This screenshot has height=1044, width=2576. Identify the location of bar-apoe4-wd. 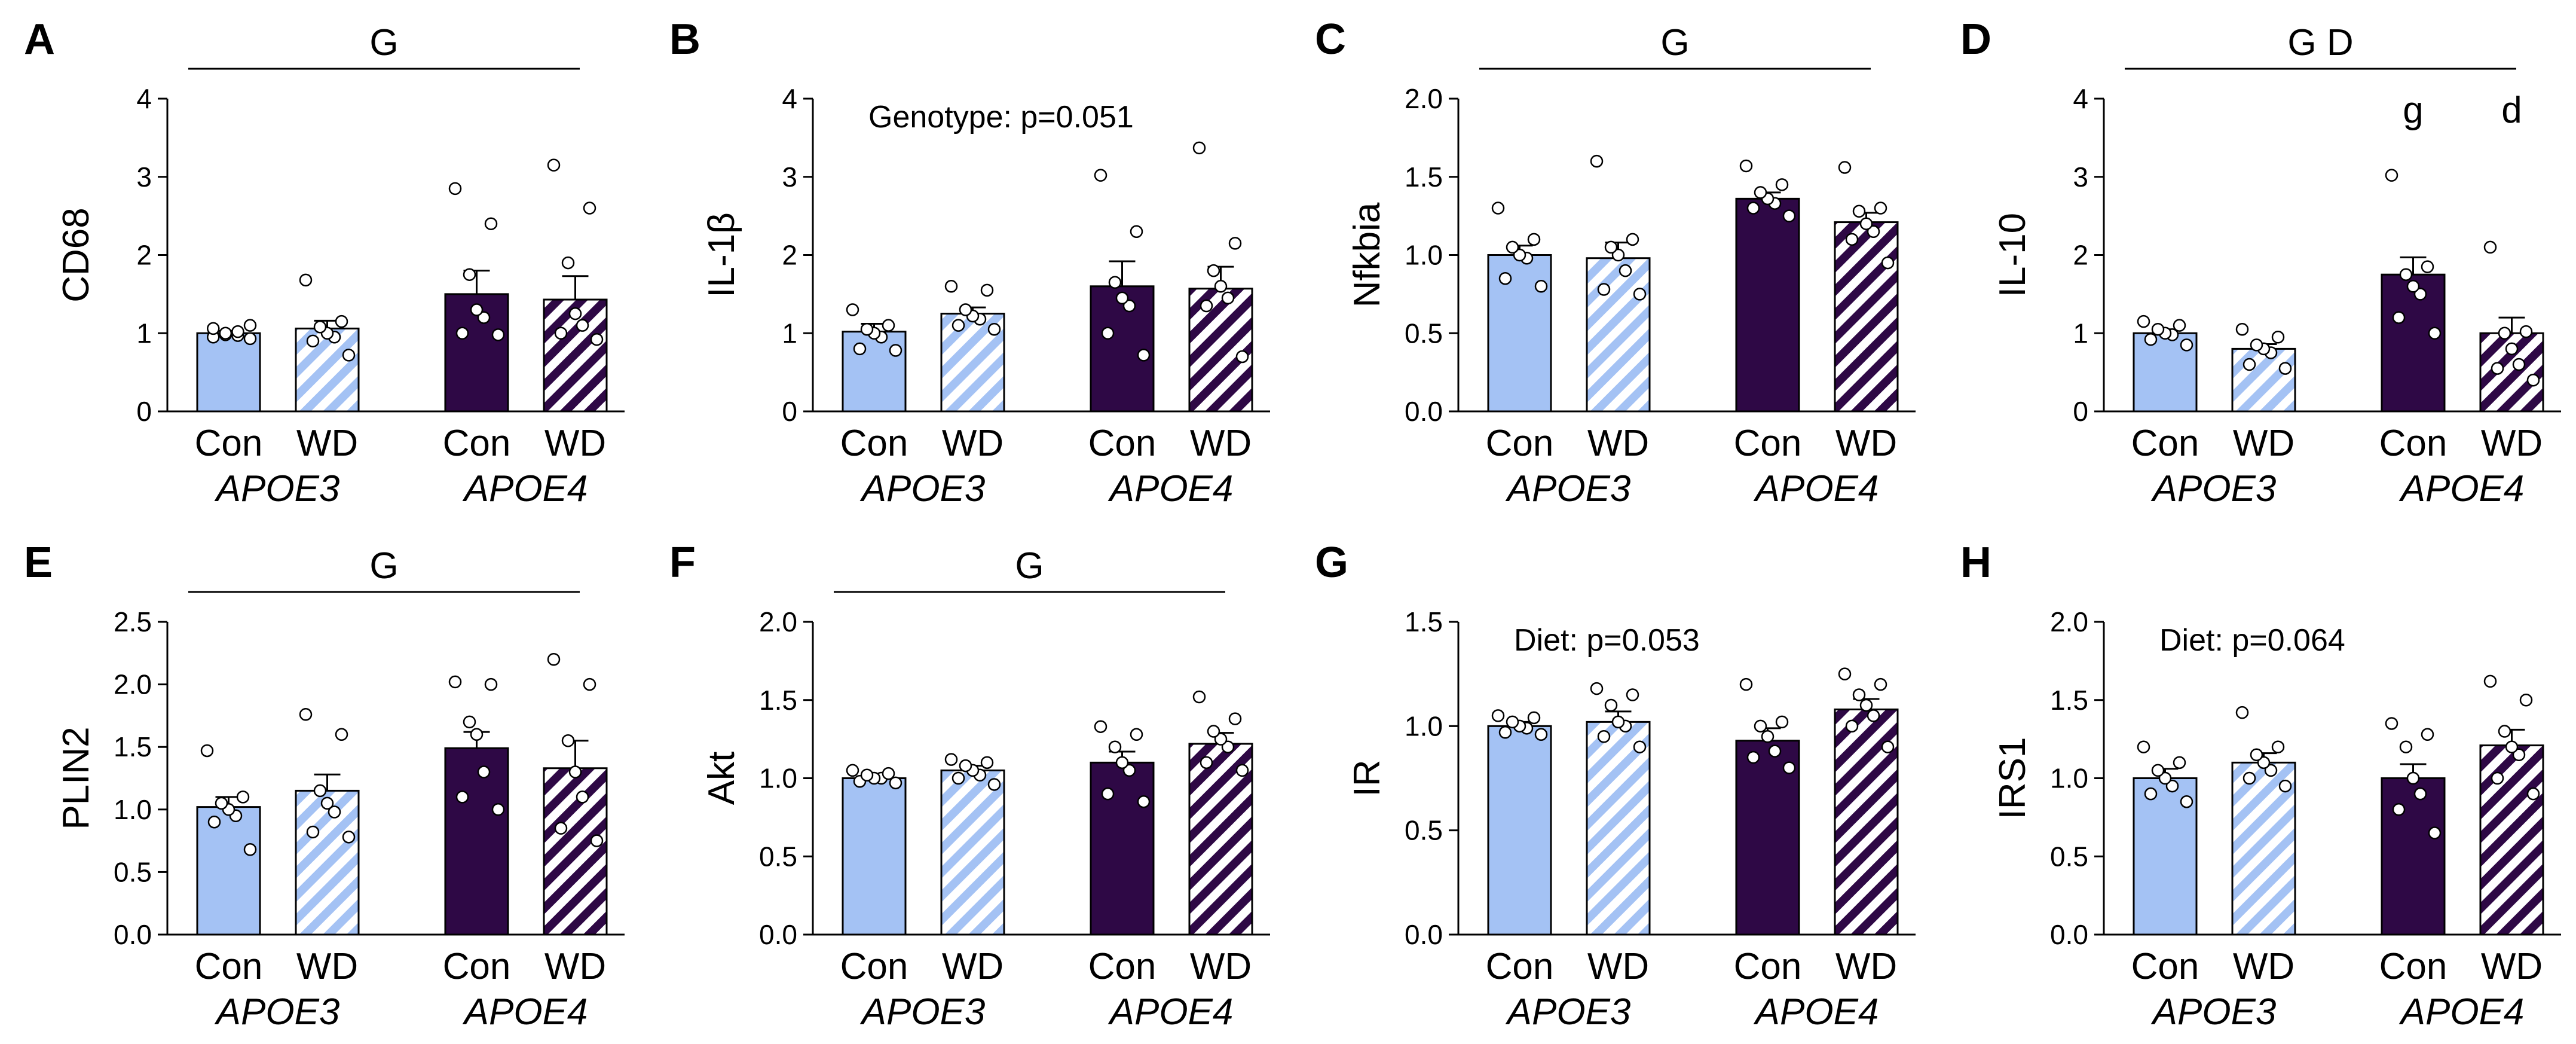
(575, 851).